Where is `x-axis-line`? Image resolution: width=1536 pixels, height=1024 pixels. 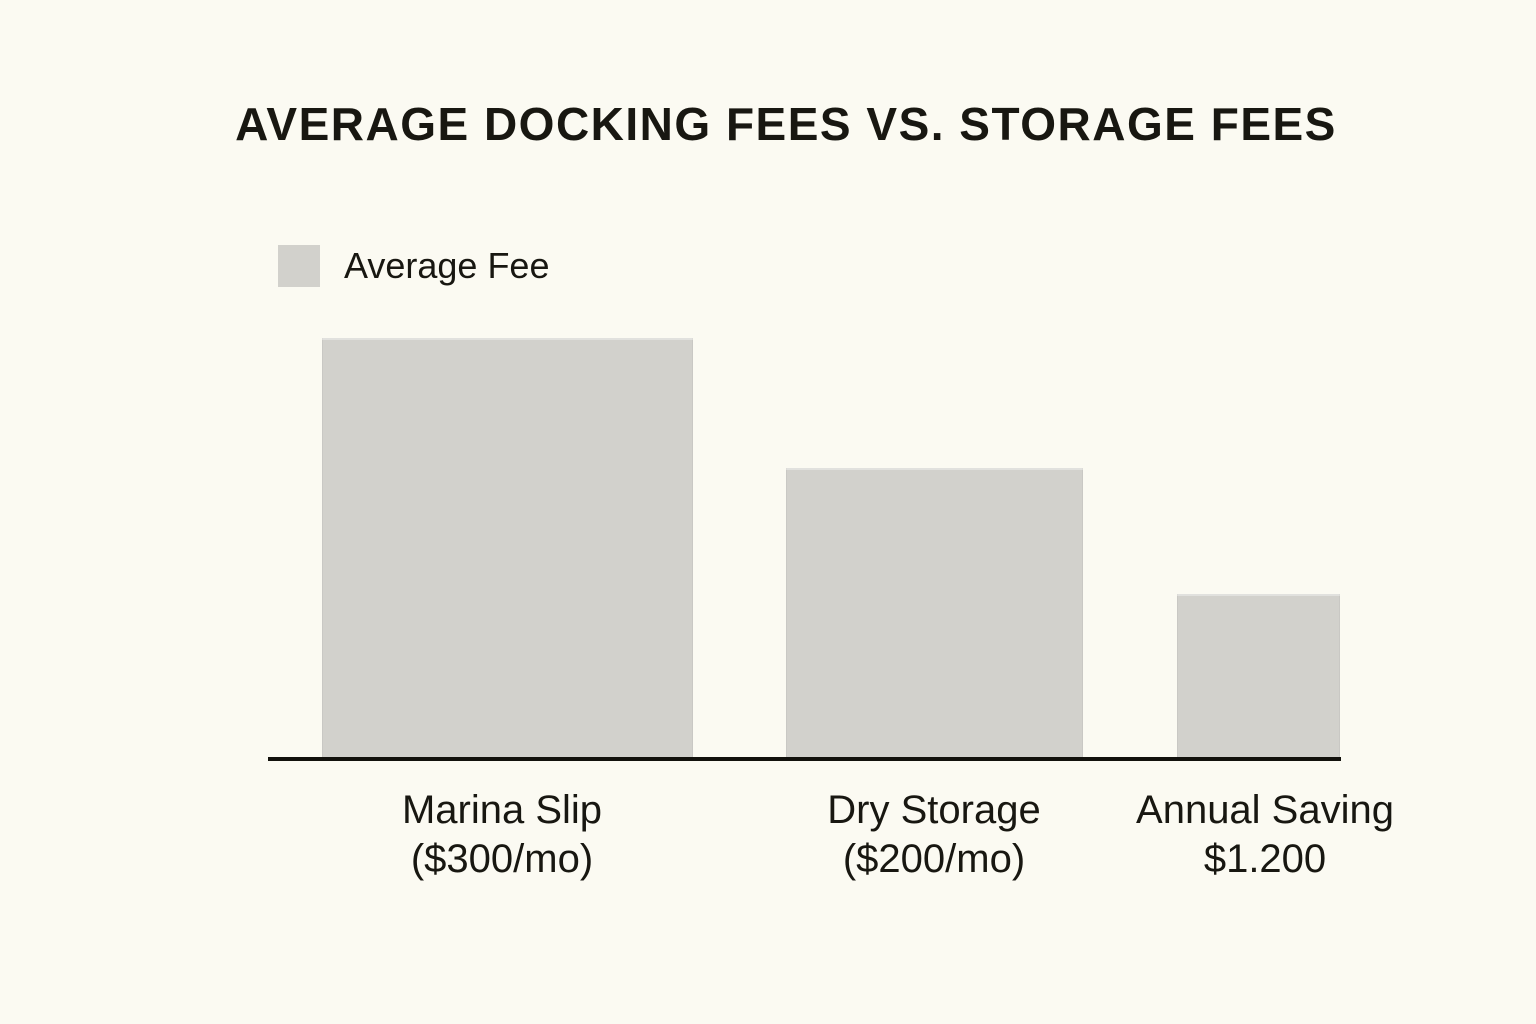 x-axis-line is located at coordinates (804, 759).